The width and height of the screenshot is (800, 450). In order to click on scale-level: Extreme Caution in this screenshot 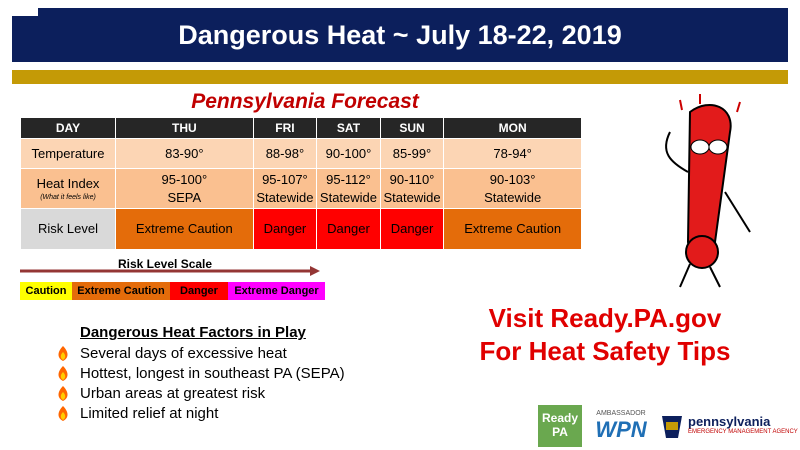, I will do `click(121, 291)`.